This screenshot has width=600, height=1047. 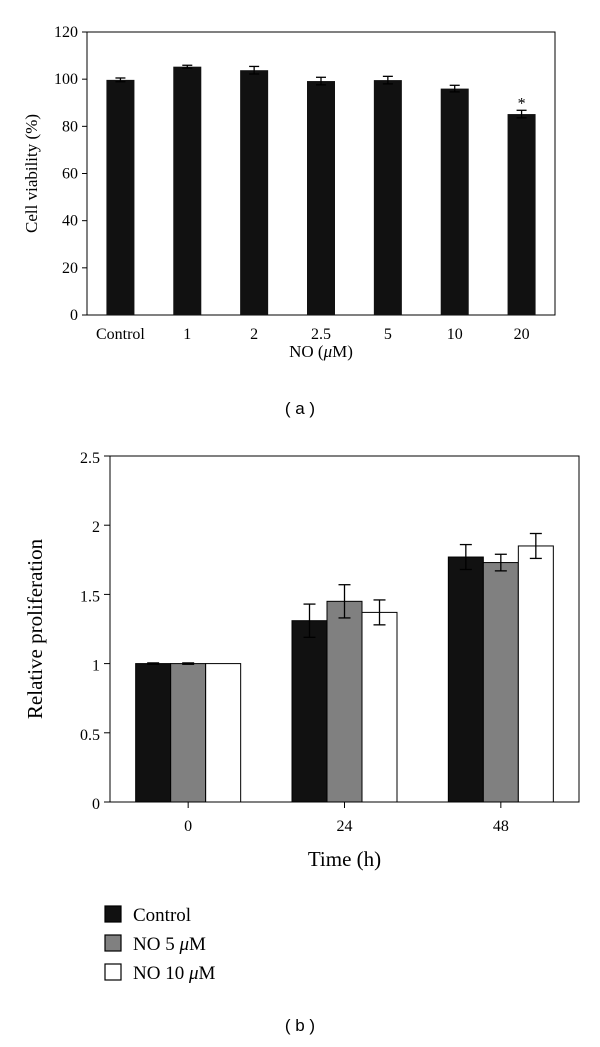 I want to click on legend-label-prefix: NO 10, so click(x=161, y=973).